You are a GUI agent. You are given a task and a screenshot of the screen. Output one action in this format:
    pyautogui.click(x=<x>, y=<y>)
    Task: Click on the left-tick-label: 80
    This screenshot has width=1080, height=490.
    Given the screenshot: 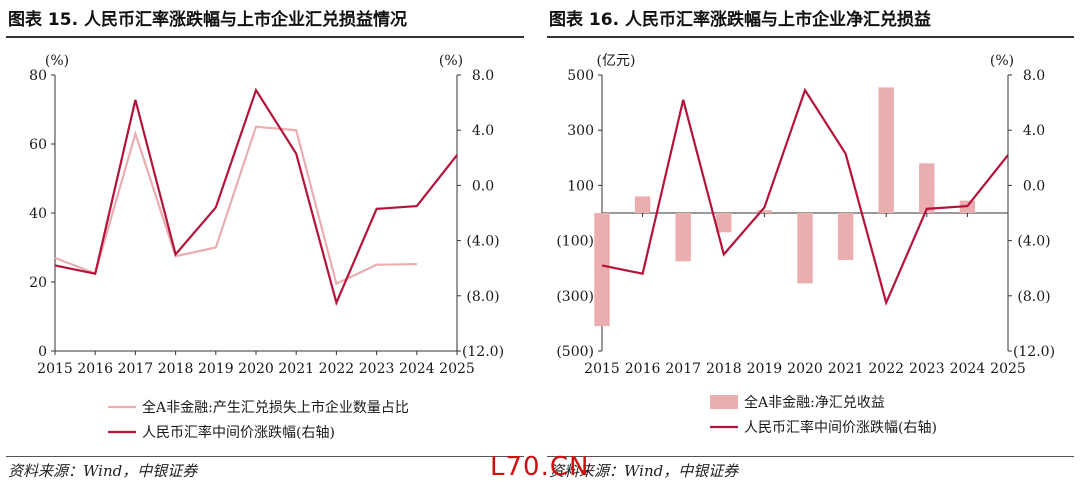 What is the action you would take?
    pyautogui.click(x=38, y=76)
    